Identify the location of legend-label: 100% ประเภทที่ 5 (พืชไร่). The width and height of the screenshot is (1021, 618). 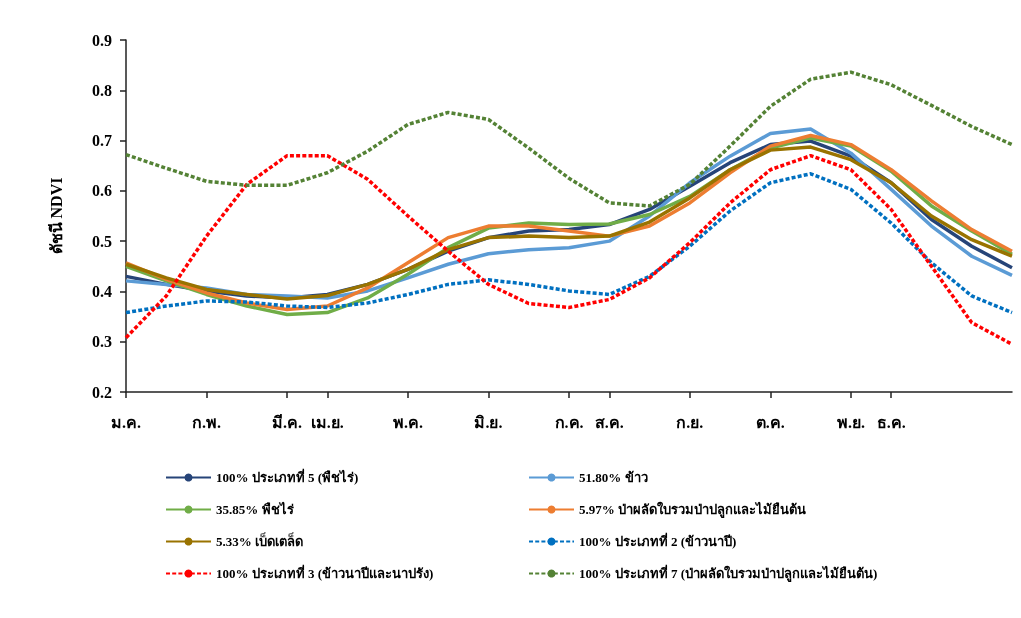
(287, 476).